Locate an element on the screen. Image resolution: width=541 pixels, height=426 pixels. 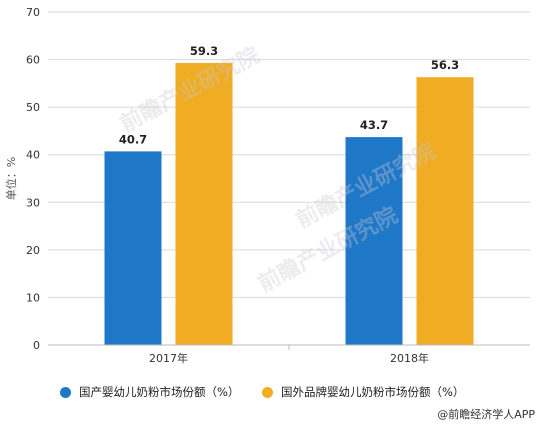
legend-swatch-foreign is located at coordinates (267, 392).